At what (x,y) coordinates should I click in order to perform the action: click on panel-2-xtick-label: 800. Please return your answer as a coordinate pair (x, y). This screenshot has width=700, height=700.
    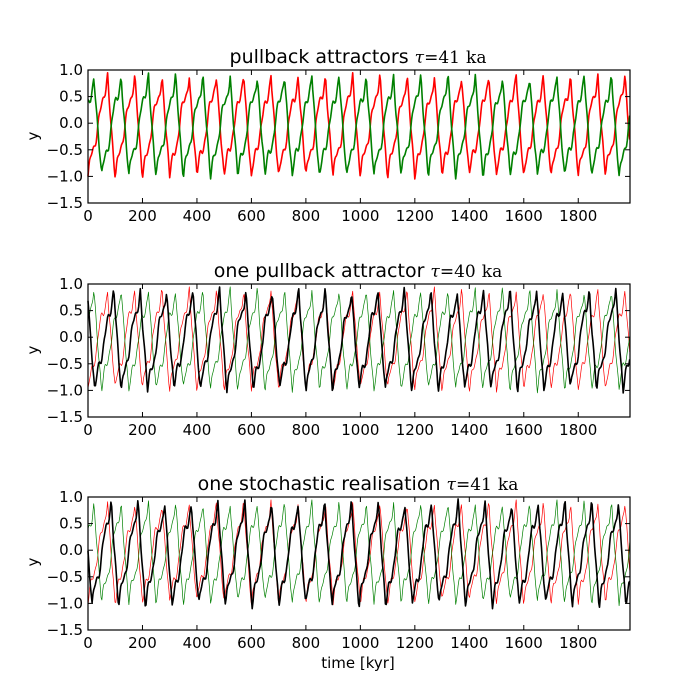
    Looking at the image, I should click on (306, 430).